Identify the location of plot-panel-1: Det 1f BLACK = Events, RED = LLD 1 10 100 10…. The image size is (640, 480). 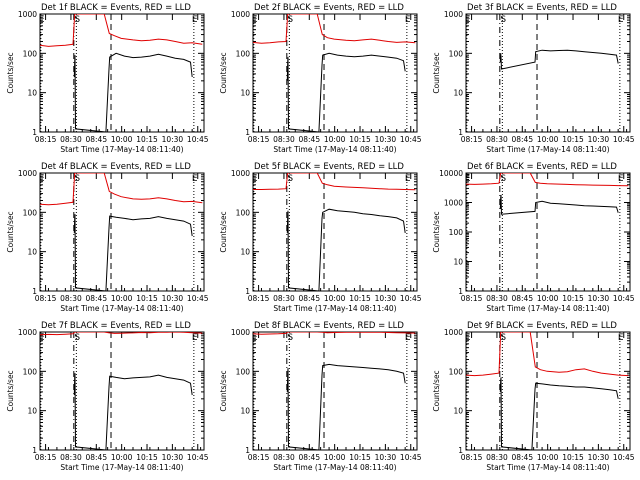
(107, 78).